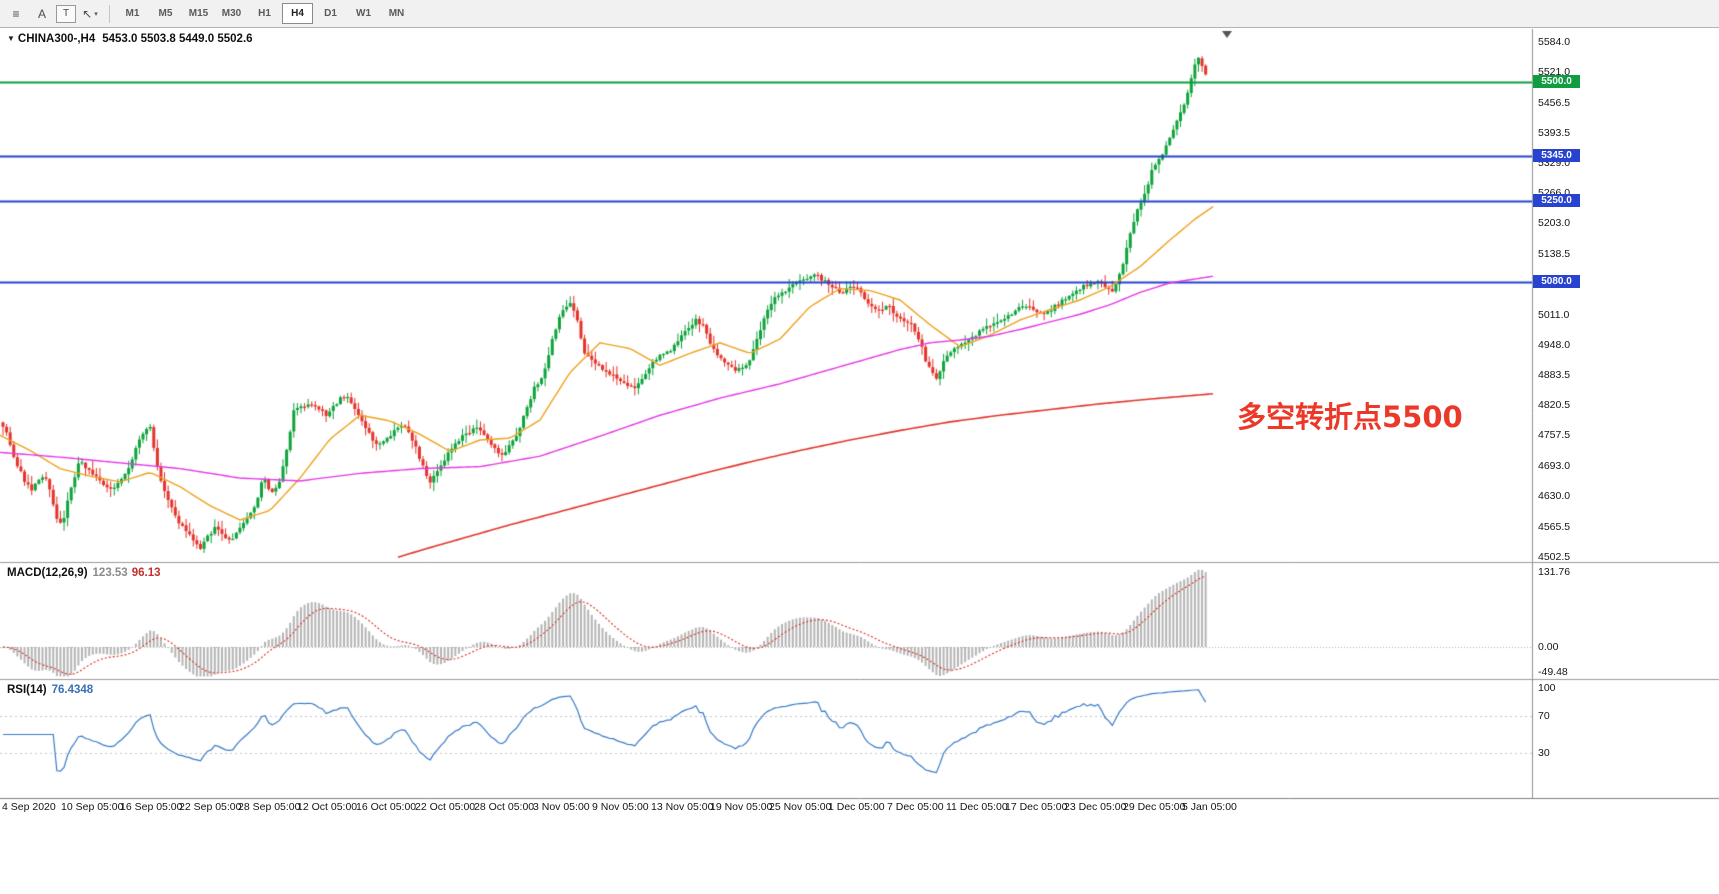  Describe the element at coordinates (363, 13) in the screenshot. I see `timeframe-w1-button: W1` at that location.